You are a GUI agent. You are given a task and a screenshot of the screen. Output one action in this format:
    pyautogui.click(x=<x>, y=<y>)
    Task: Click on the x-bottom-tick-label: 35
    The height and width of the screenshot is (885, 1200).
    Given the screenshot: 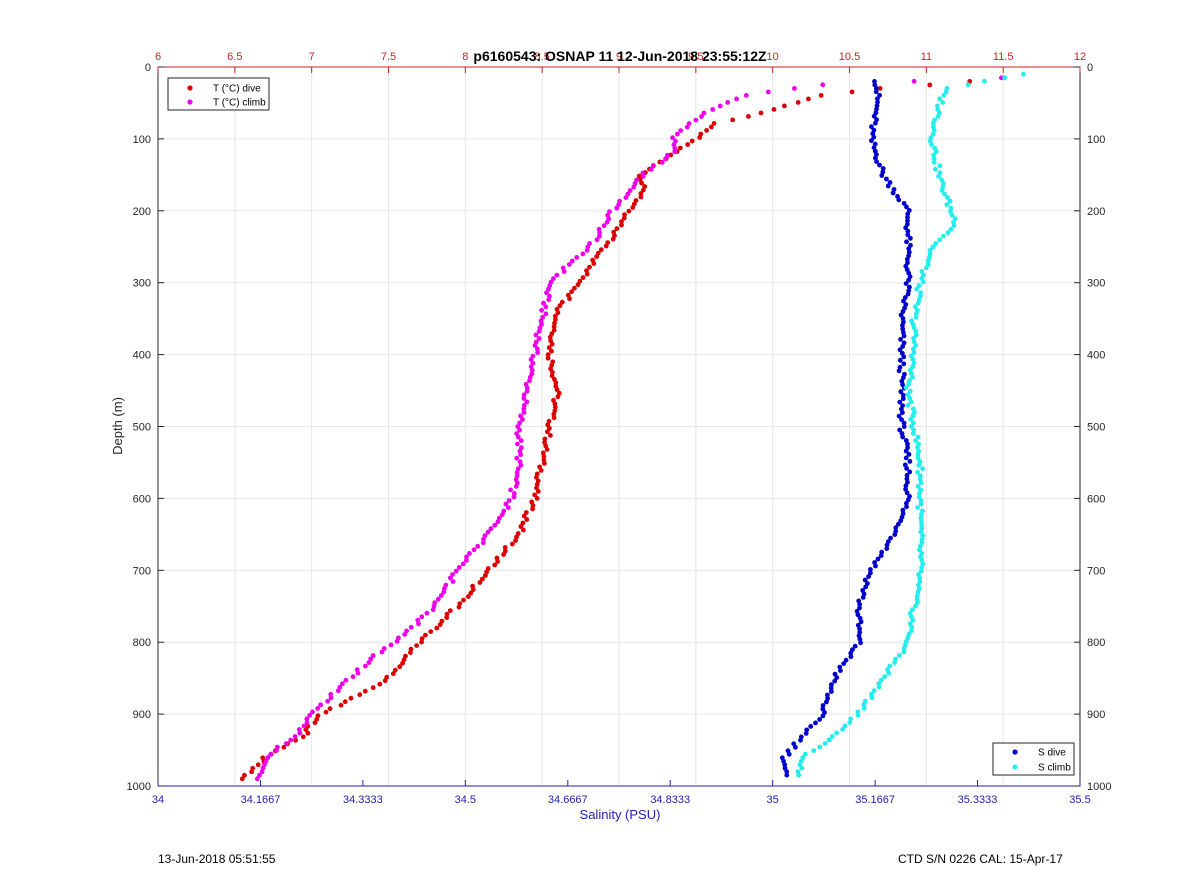 What is the action you would take?
    pyautogui.click(x=773, y=800)
    